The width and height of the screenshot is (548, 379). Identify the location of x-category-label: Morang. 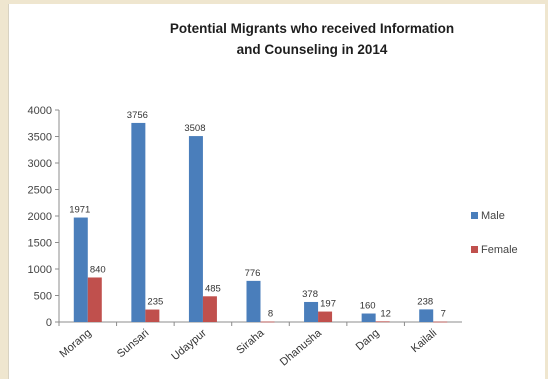
(75, 343).